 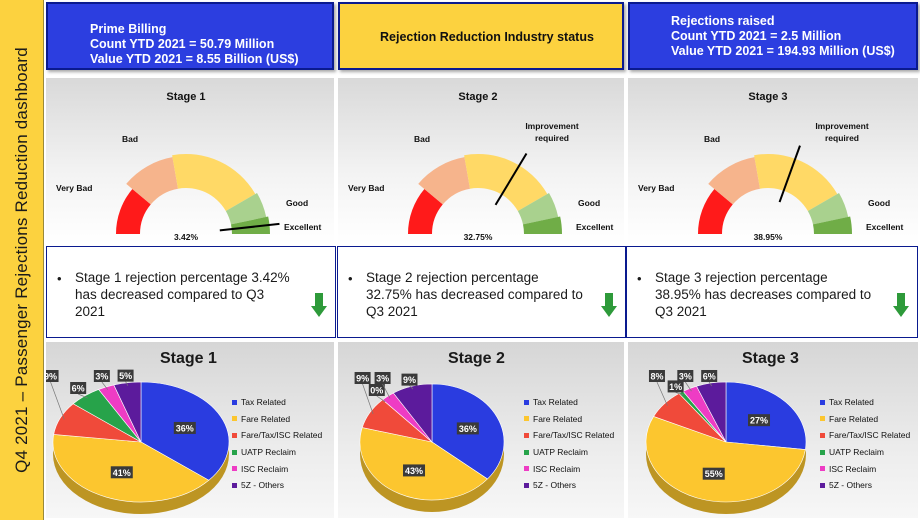 I want to click on stage-2-pie-chart: 36%43%9%0%3% 9%, so click(x=429, y=442).